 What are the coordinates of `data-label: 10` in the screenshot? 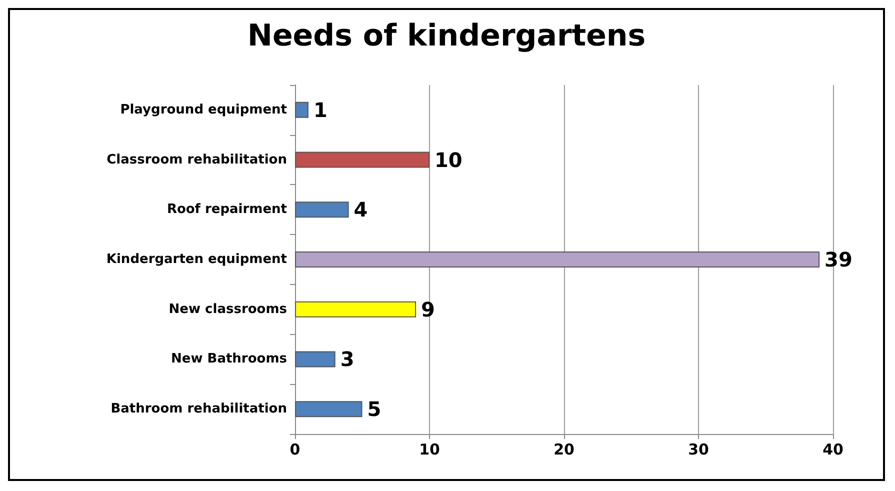 It's located at (448, 160).